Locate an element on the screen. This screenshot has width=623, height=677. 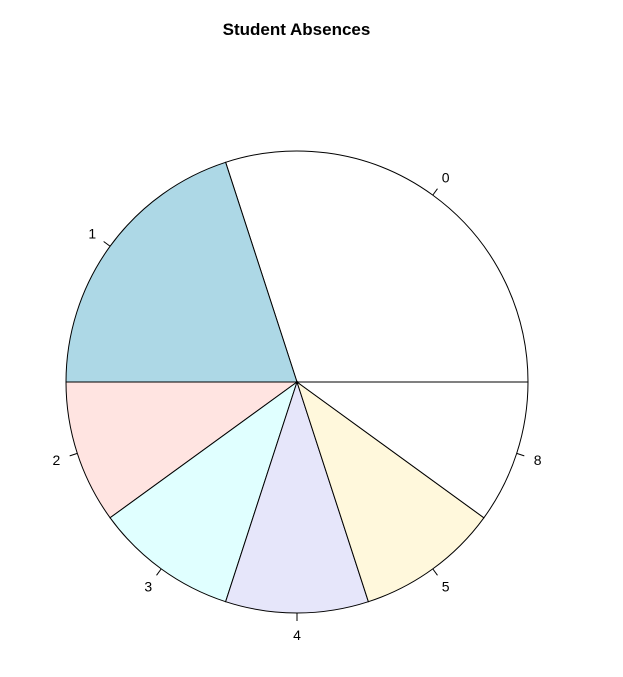
pie-label-2: 2 is located at coordinates (56, 460).